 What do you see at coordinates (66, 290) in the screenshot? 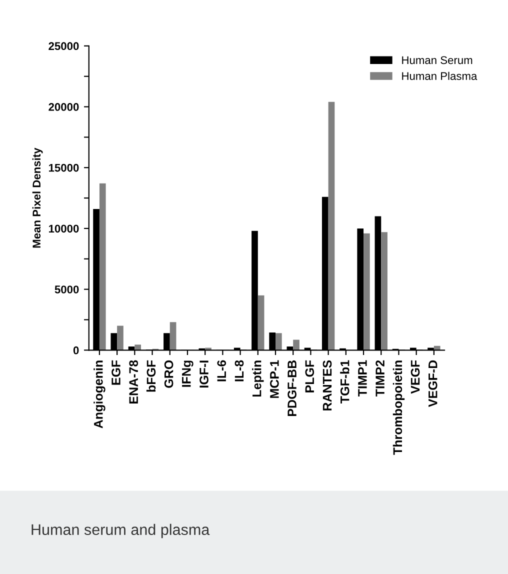
I see `y-tick-label: 5000` at bounding box center [66, 290].